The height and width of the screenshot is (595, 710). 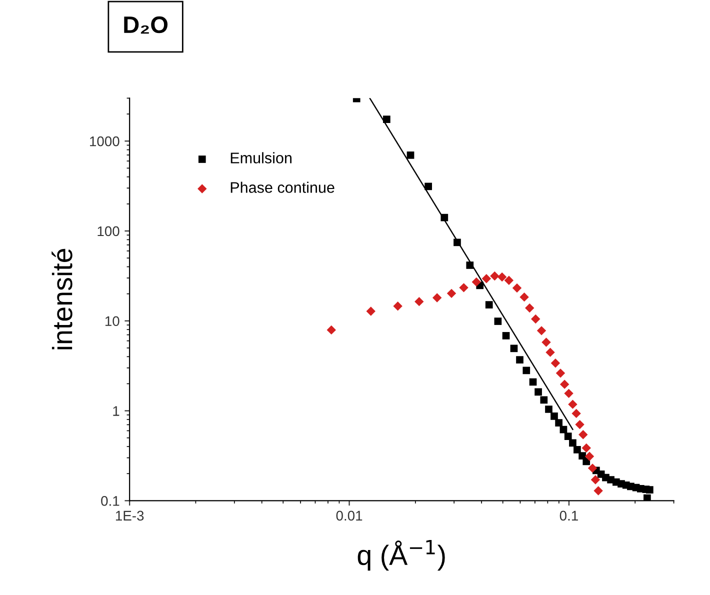 I want to click on y-tick-label: 10, so click(x=112, y=321).